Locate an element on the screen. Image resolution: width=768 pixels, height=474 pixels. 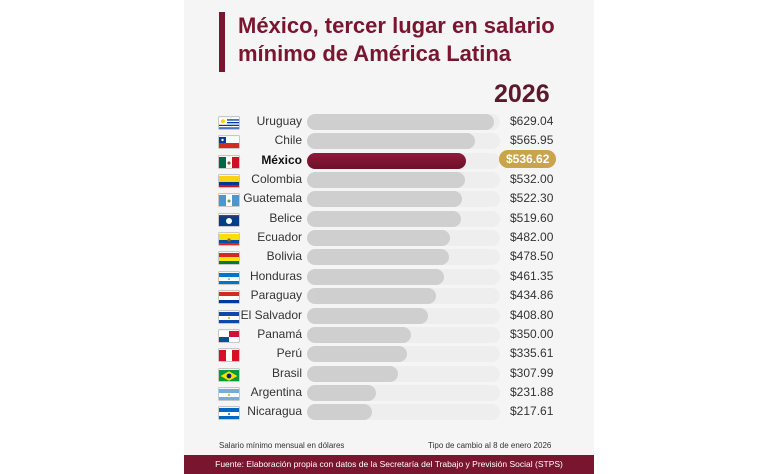
value-label: $522.30 is located at coordinates (532, 198).